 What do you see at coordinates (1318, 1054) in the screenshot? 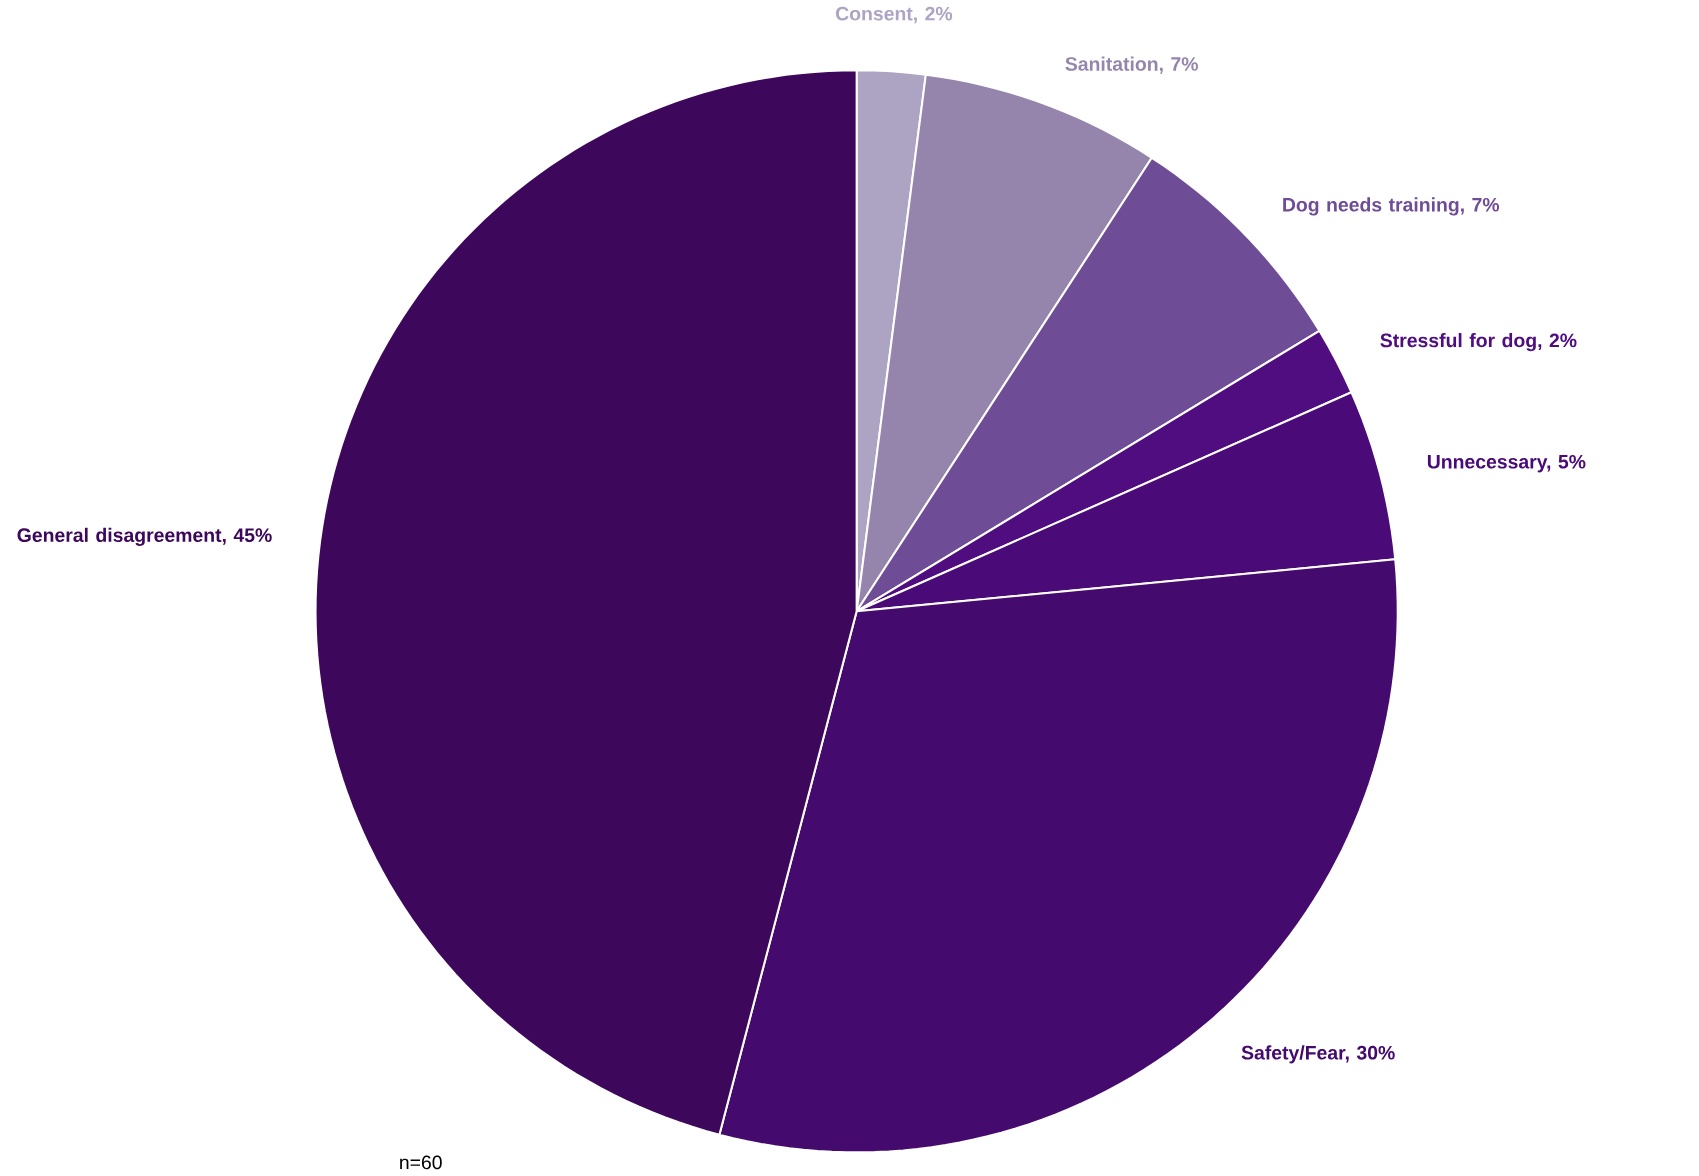
I see `slice-label: Safety/Fear, 30%` at bounding box center [1318, 1054].